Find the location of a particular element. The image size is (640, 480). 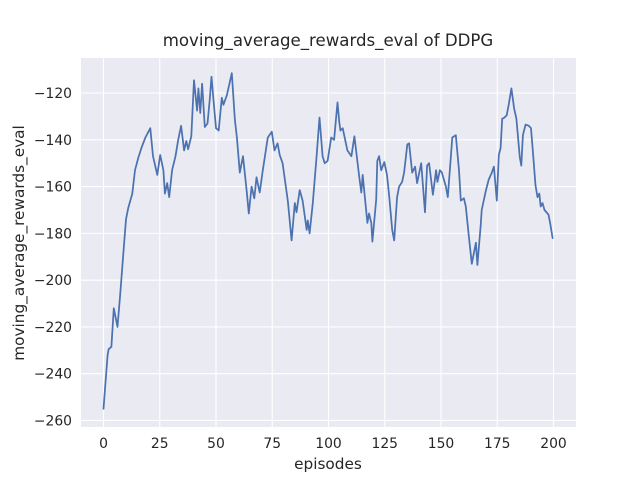

x-tick-label: 75 is located at coordinates (272, 444).